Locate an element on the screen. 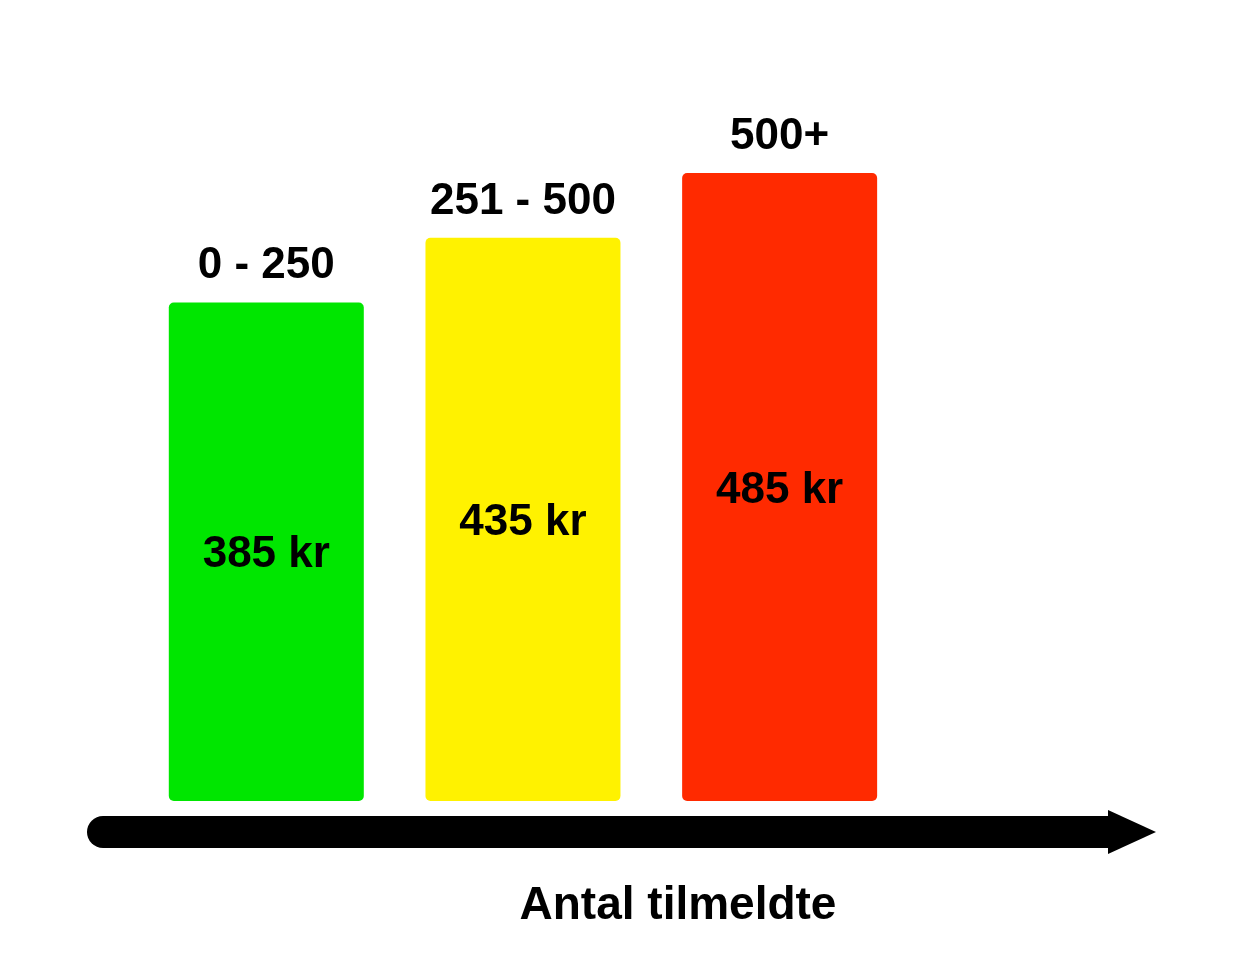 The width and height of the screenshot is (1236, 958). x-axis-title: Antal tilmeldte is located at coordinates (678, 903).